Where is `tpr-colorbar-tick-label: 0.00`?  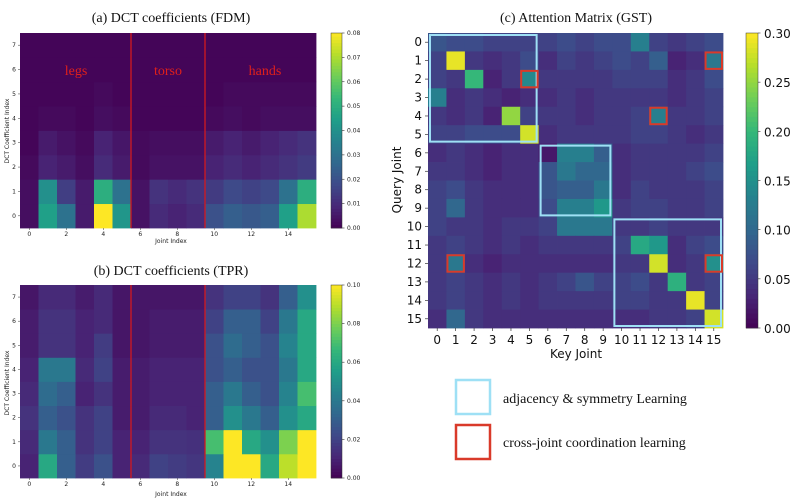 tpr-colorbar-tick-label: 0.00 is located at coordinates (354, 478).